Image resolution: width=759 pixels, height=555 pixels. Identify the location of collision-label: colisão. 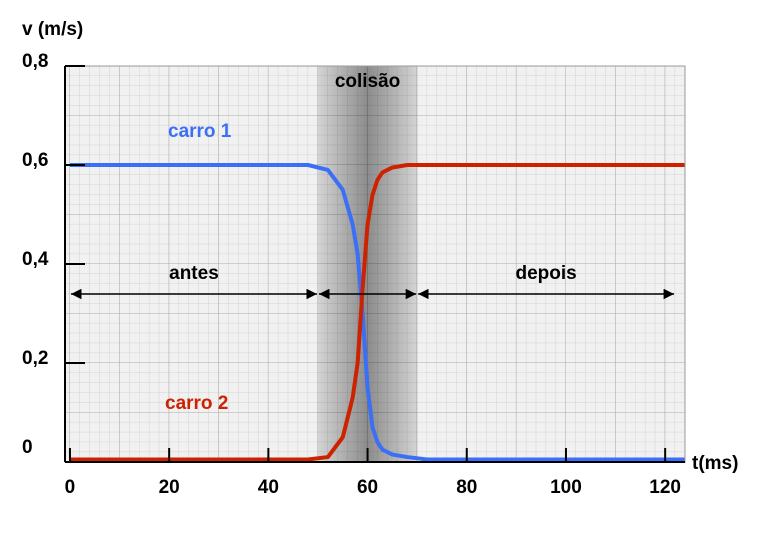
(367, 81).